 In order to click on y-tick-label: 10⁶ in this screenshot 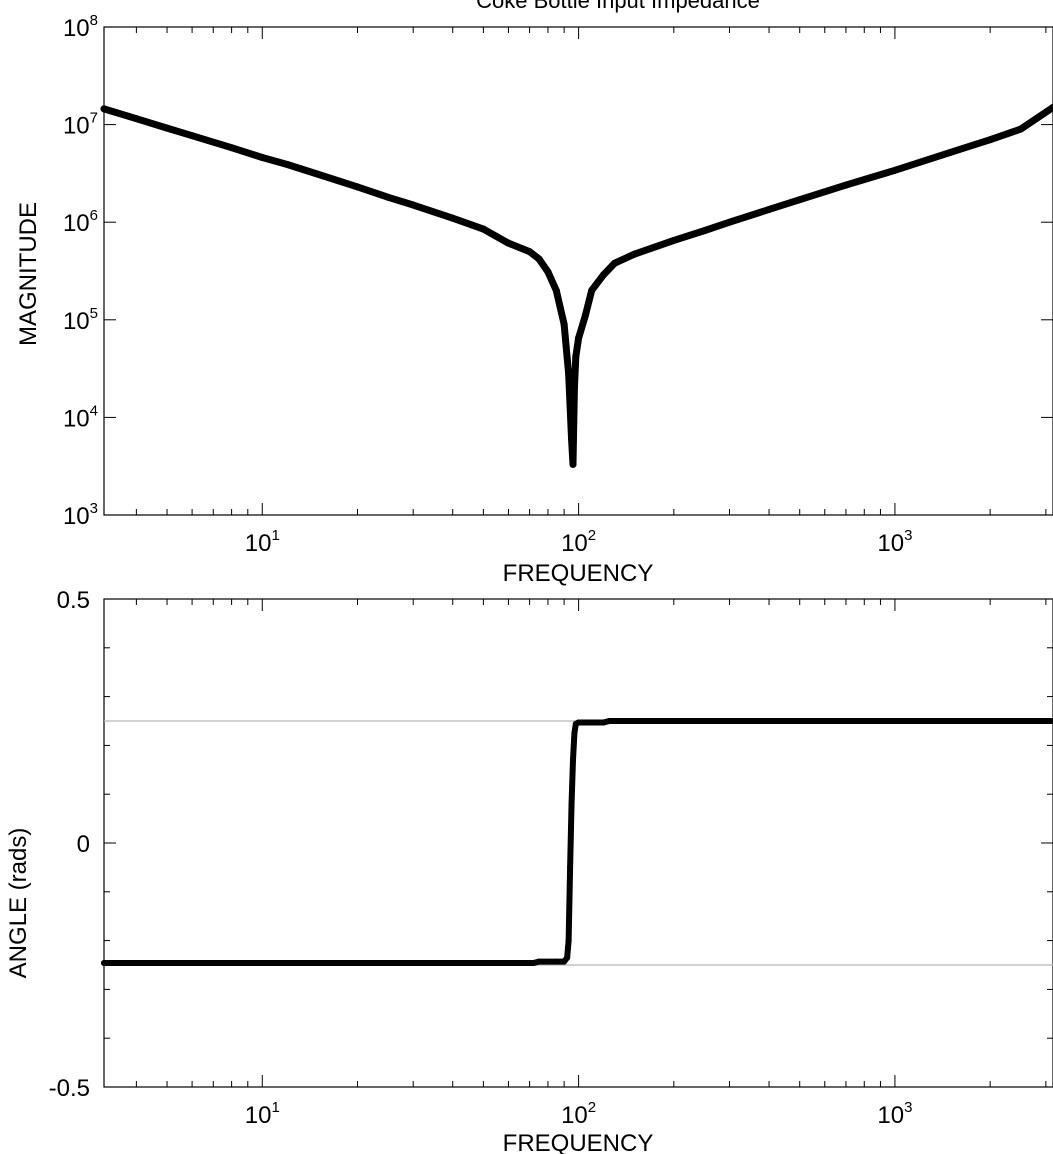, I will do `click(80, 222)`.